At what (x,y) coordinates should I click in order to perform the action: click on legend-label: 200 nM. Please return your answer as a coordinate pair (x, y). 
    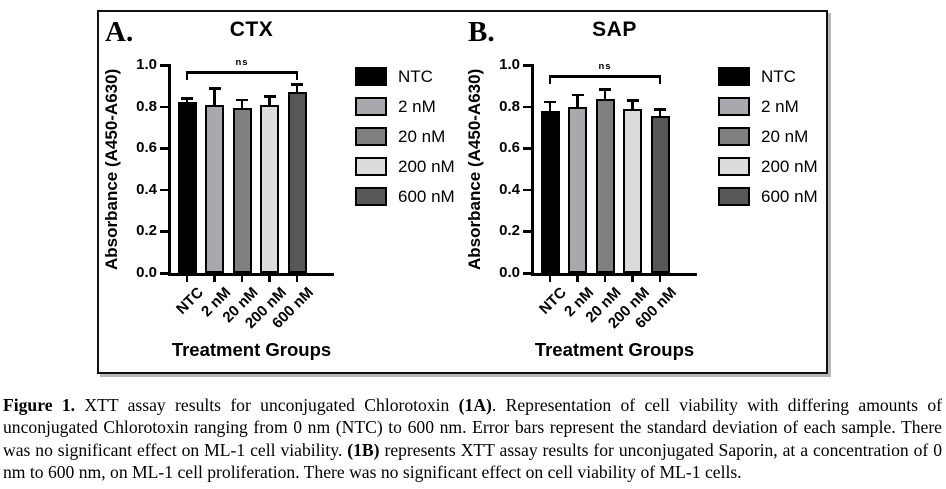
    Looking at the image, I should click on (426, 166).